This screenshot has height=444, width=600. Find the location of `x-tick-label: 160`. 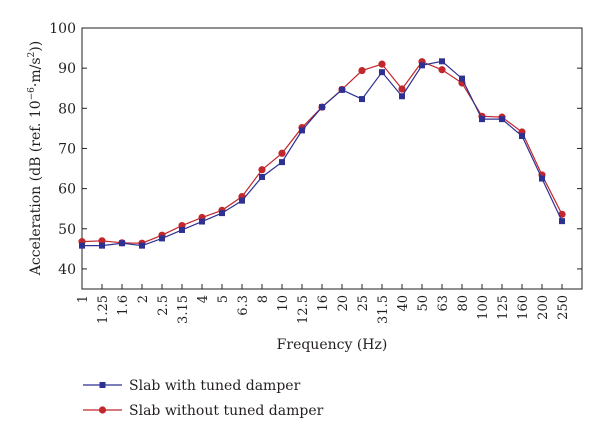

x-tick-label: 160 is located at coordinates (523, 307).